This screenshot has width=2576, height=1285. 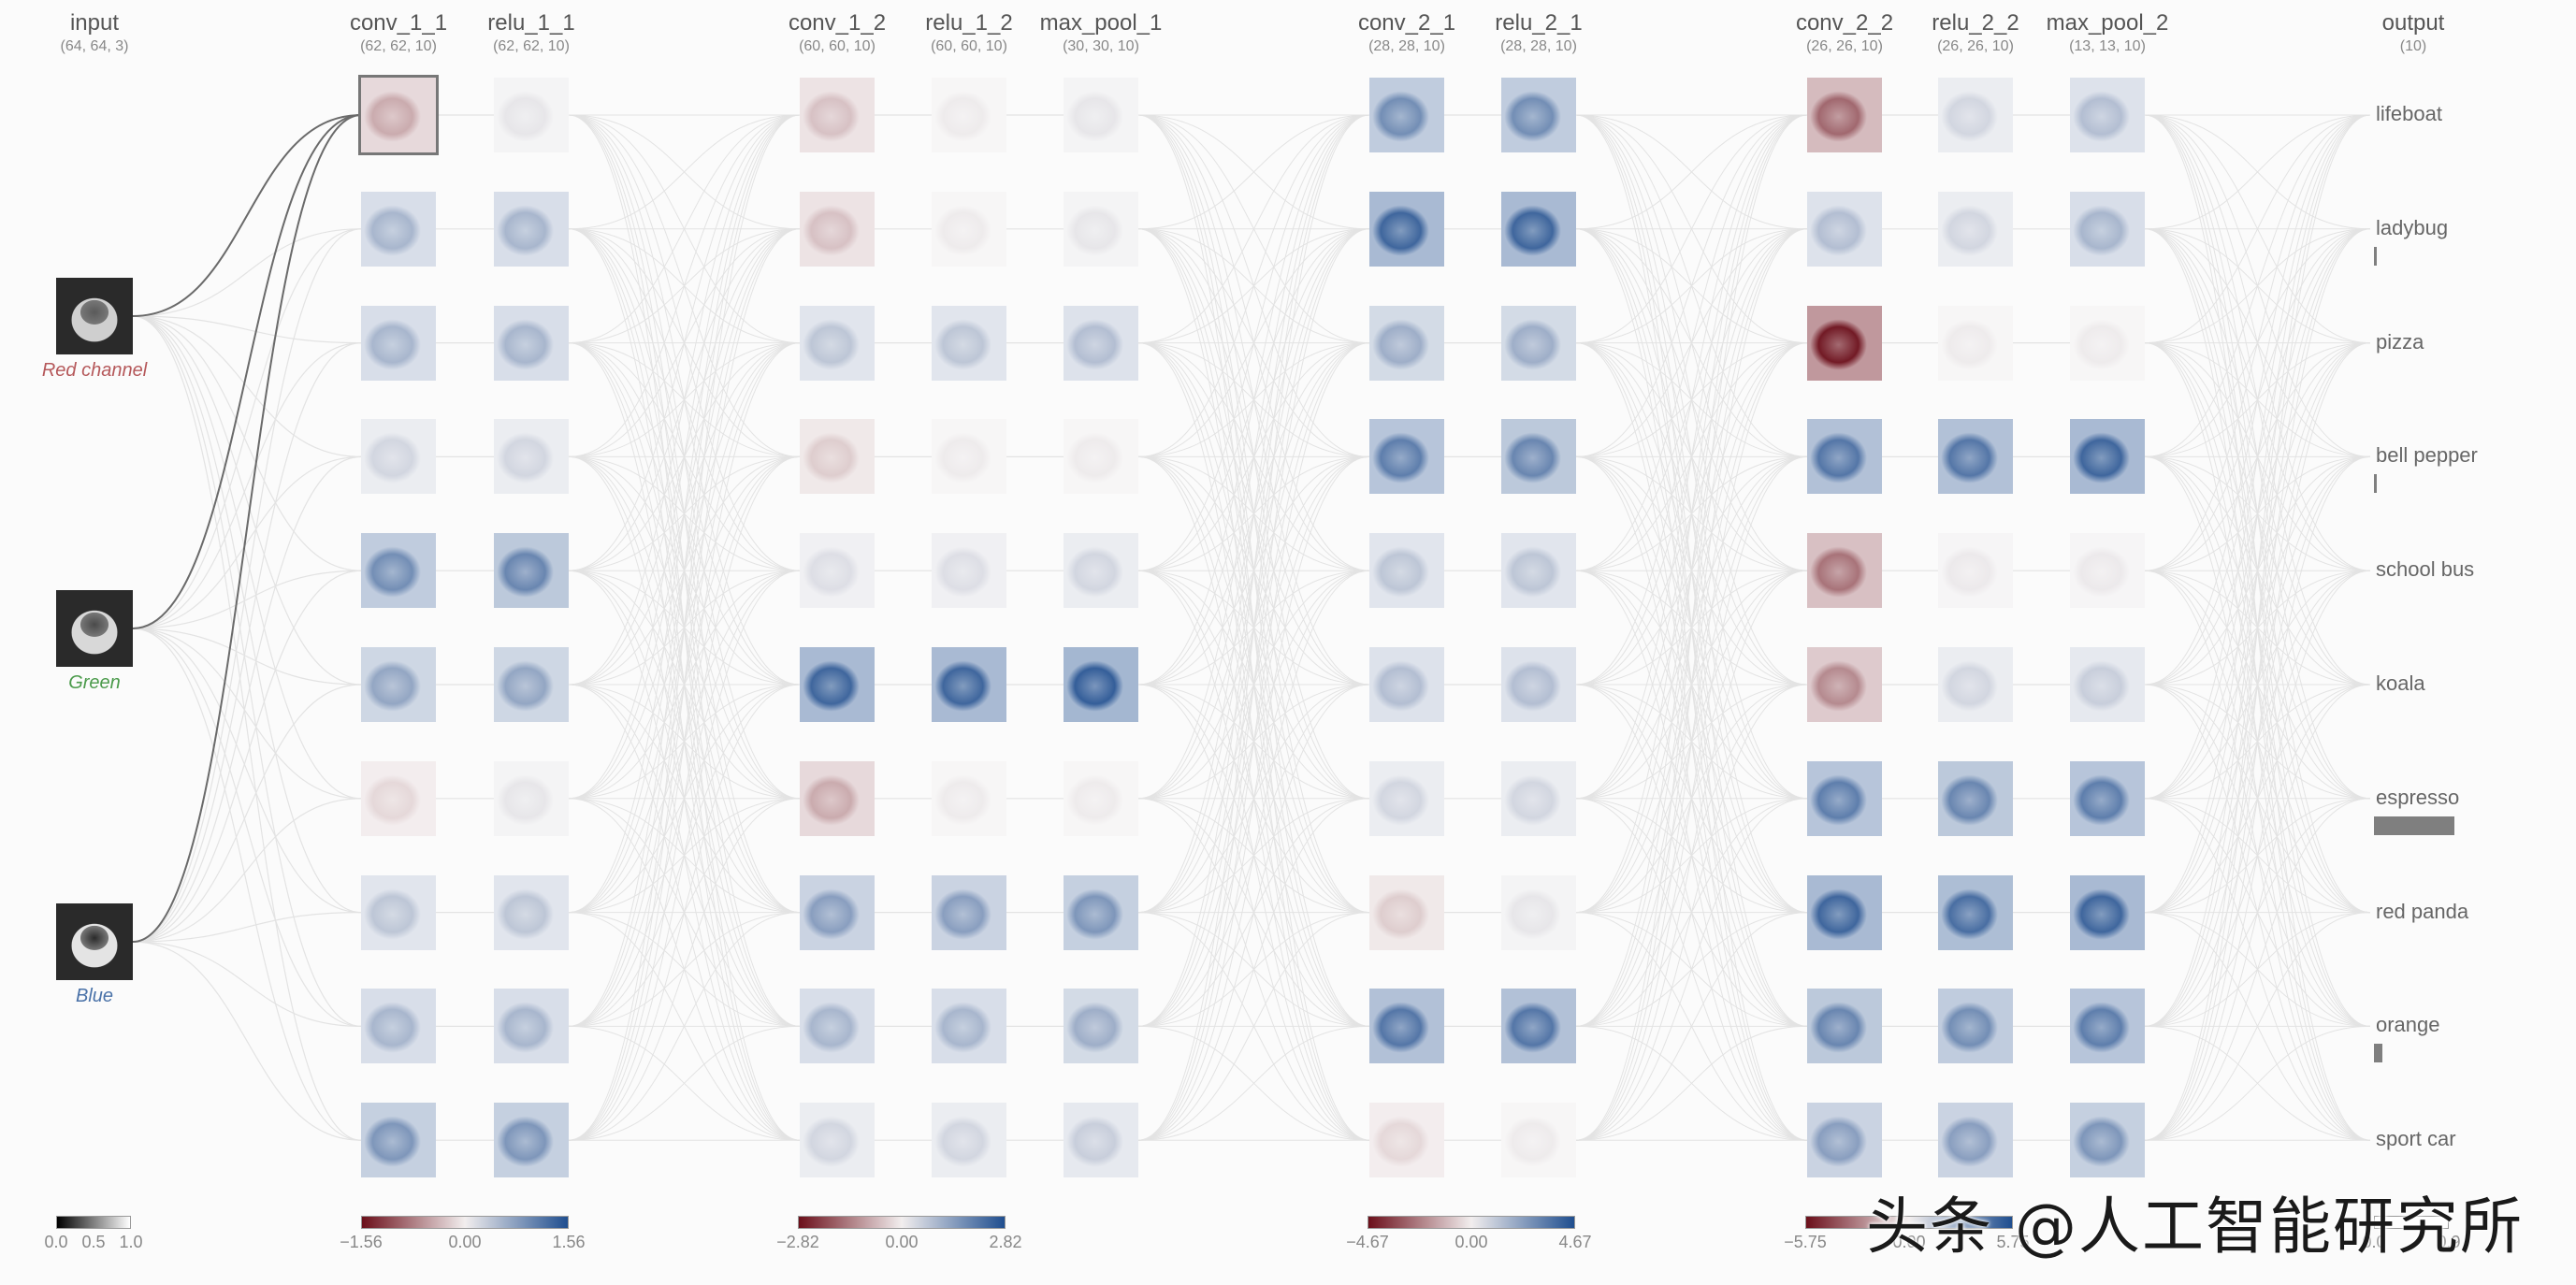 I want to click on output-class-label: ladybug, so click(x=2412, y=227).